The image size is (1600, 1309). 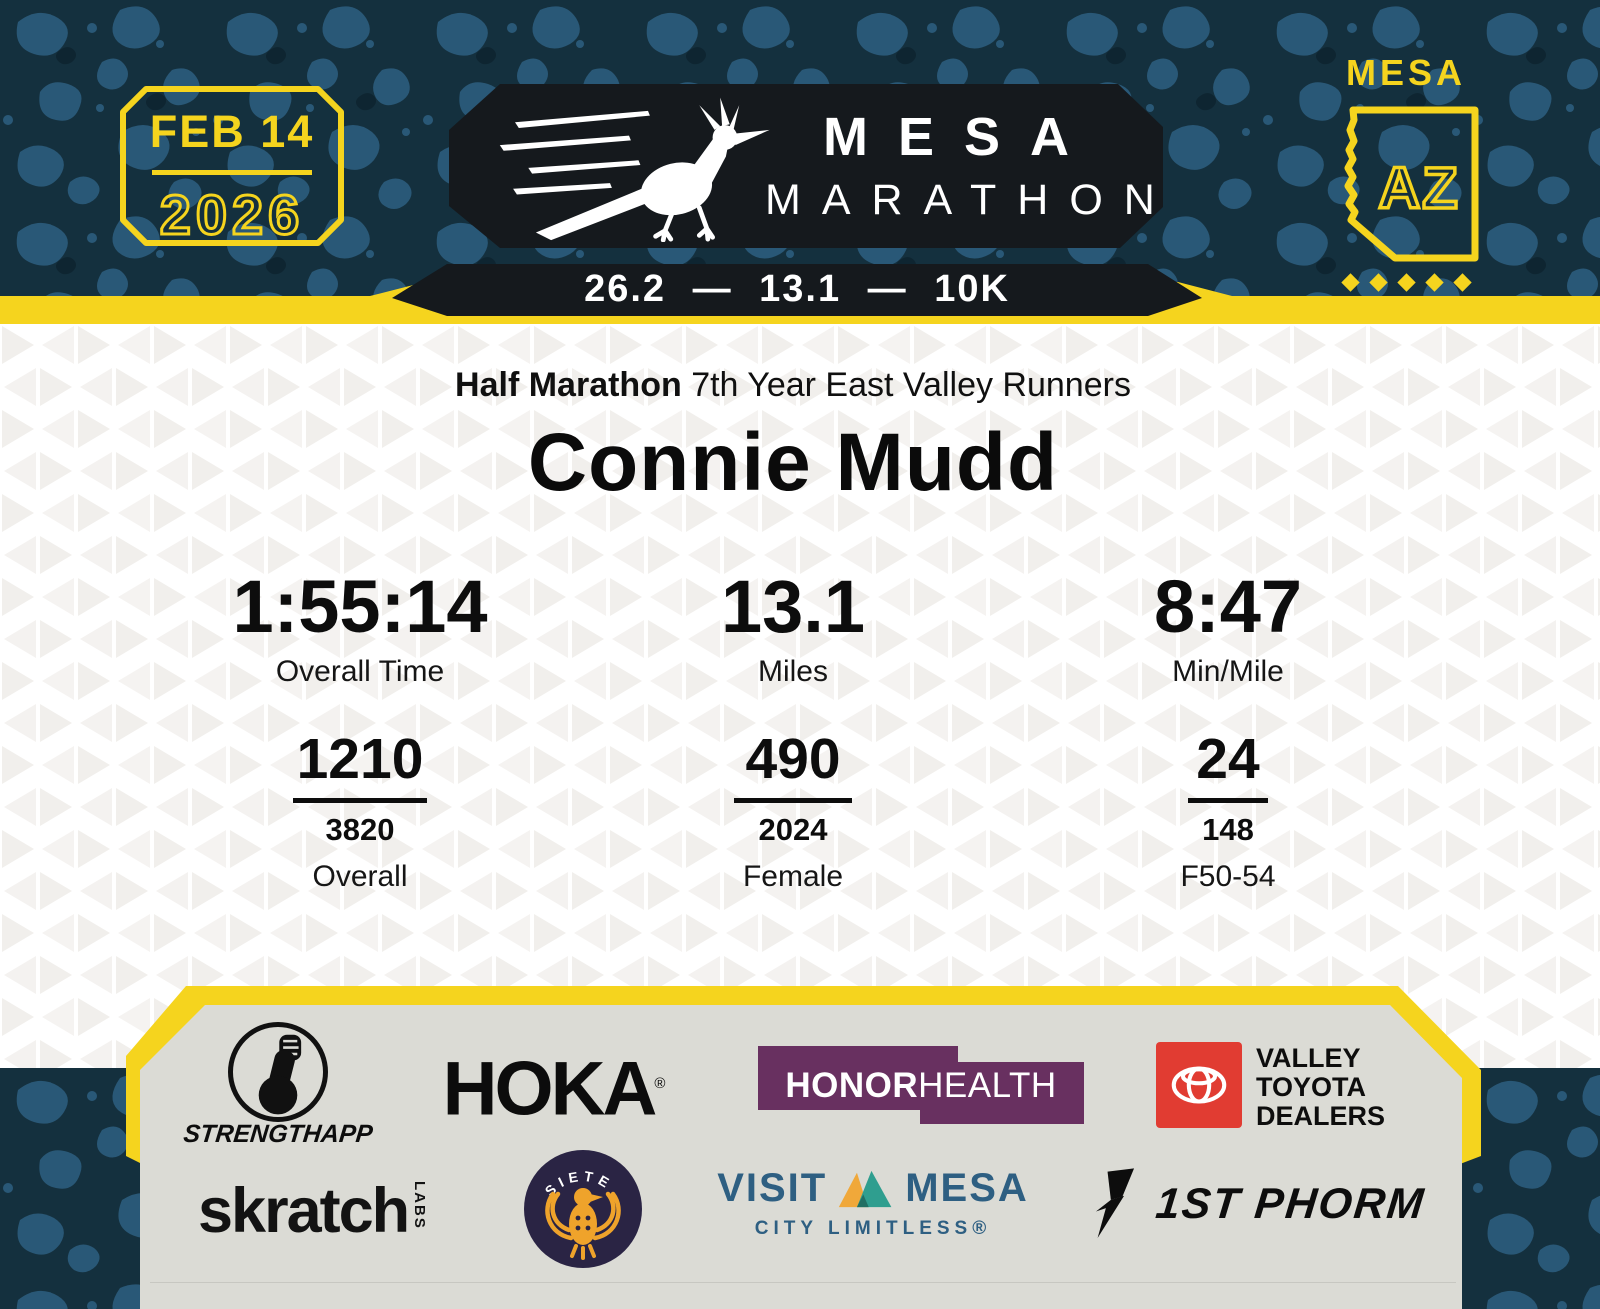 I want to click on strengthapp-wordmark: STRENGTHAPP, so click(x=278, y=1134).